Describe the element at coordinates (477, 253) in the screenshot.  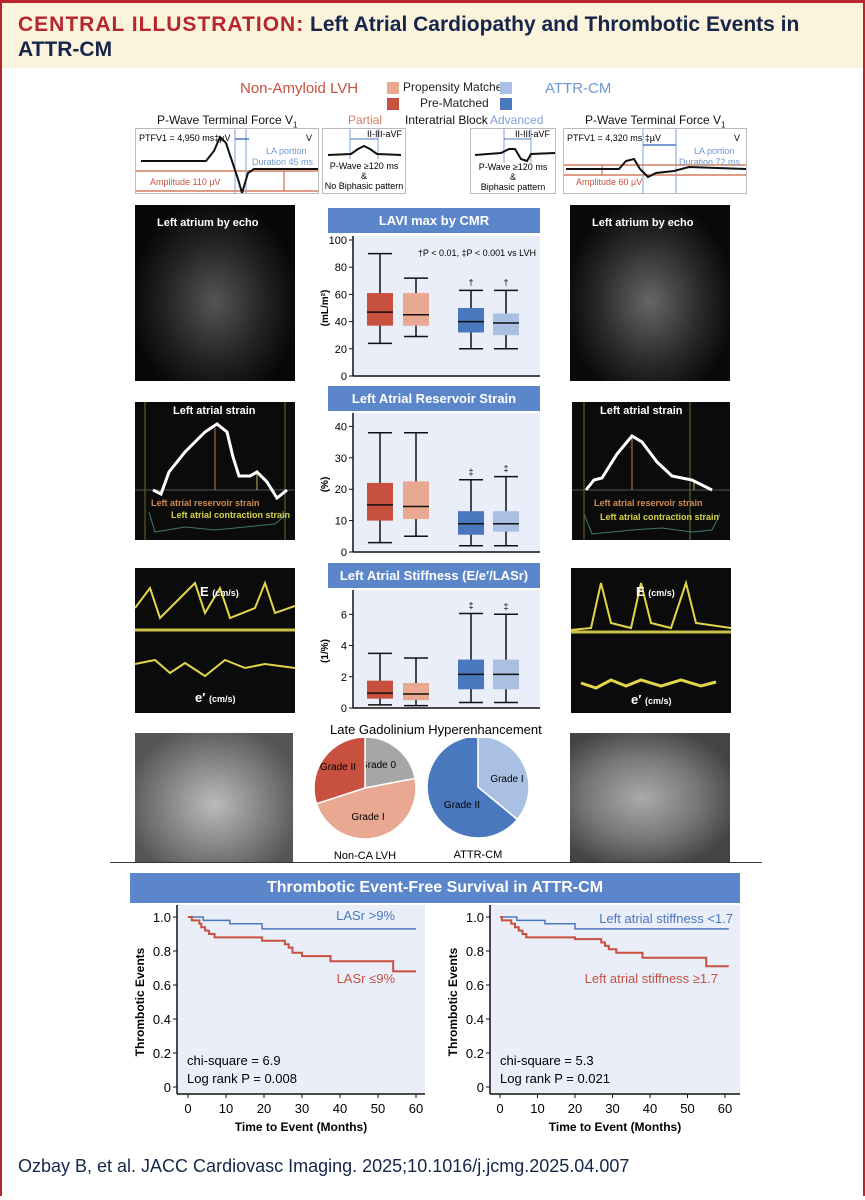
I see `significance-note: †P < 0.01, ‡P < 0.001 vs LVH` at that location.